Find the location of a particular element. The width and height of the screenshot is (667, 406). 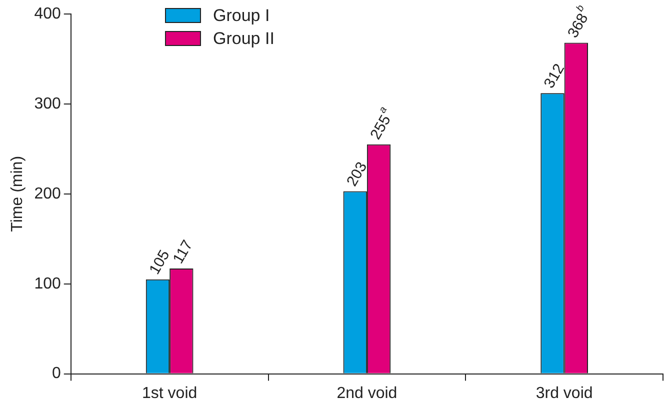

y-tick-label: 100 is located at coordinates (47, 283).